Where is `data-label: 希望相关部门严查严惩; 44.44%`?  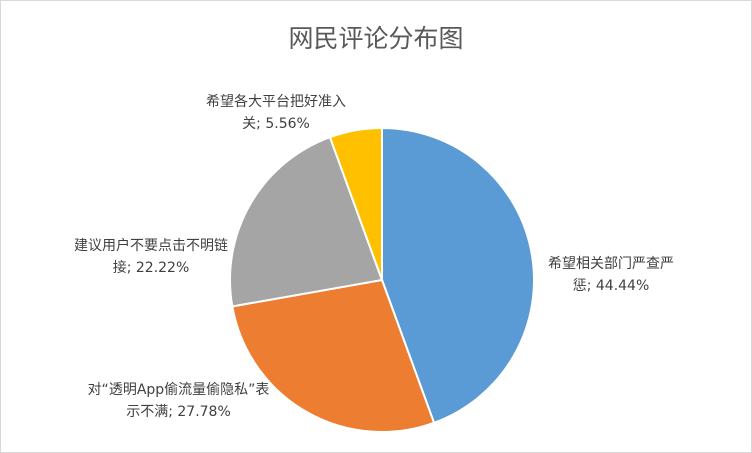 data-label: 希望相关部门严查严惩; 44.44% is located at coordinates (611, 275).